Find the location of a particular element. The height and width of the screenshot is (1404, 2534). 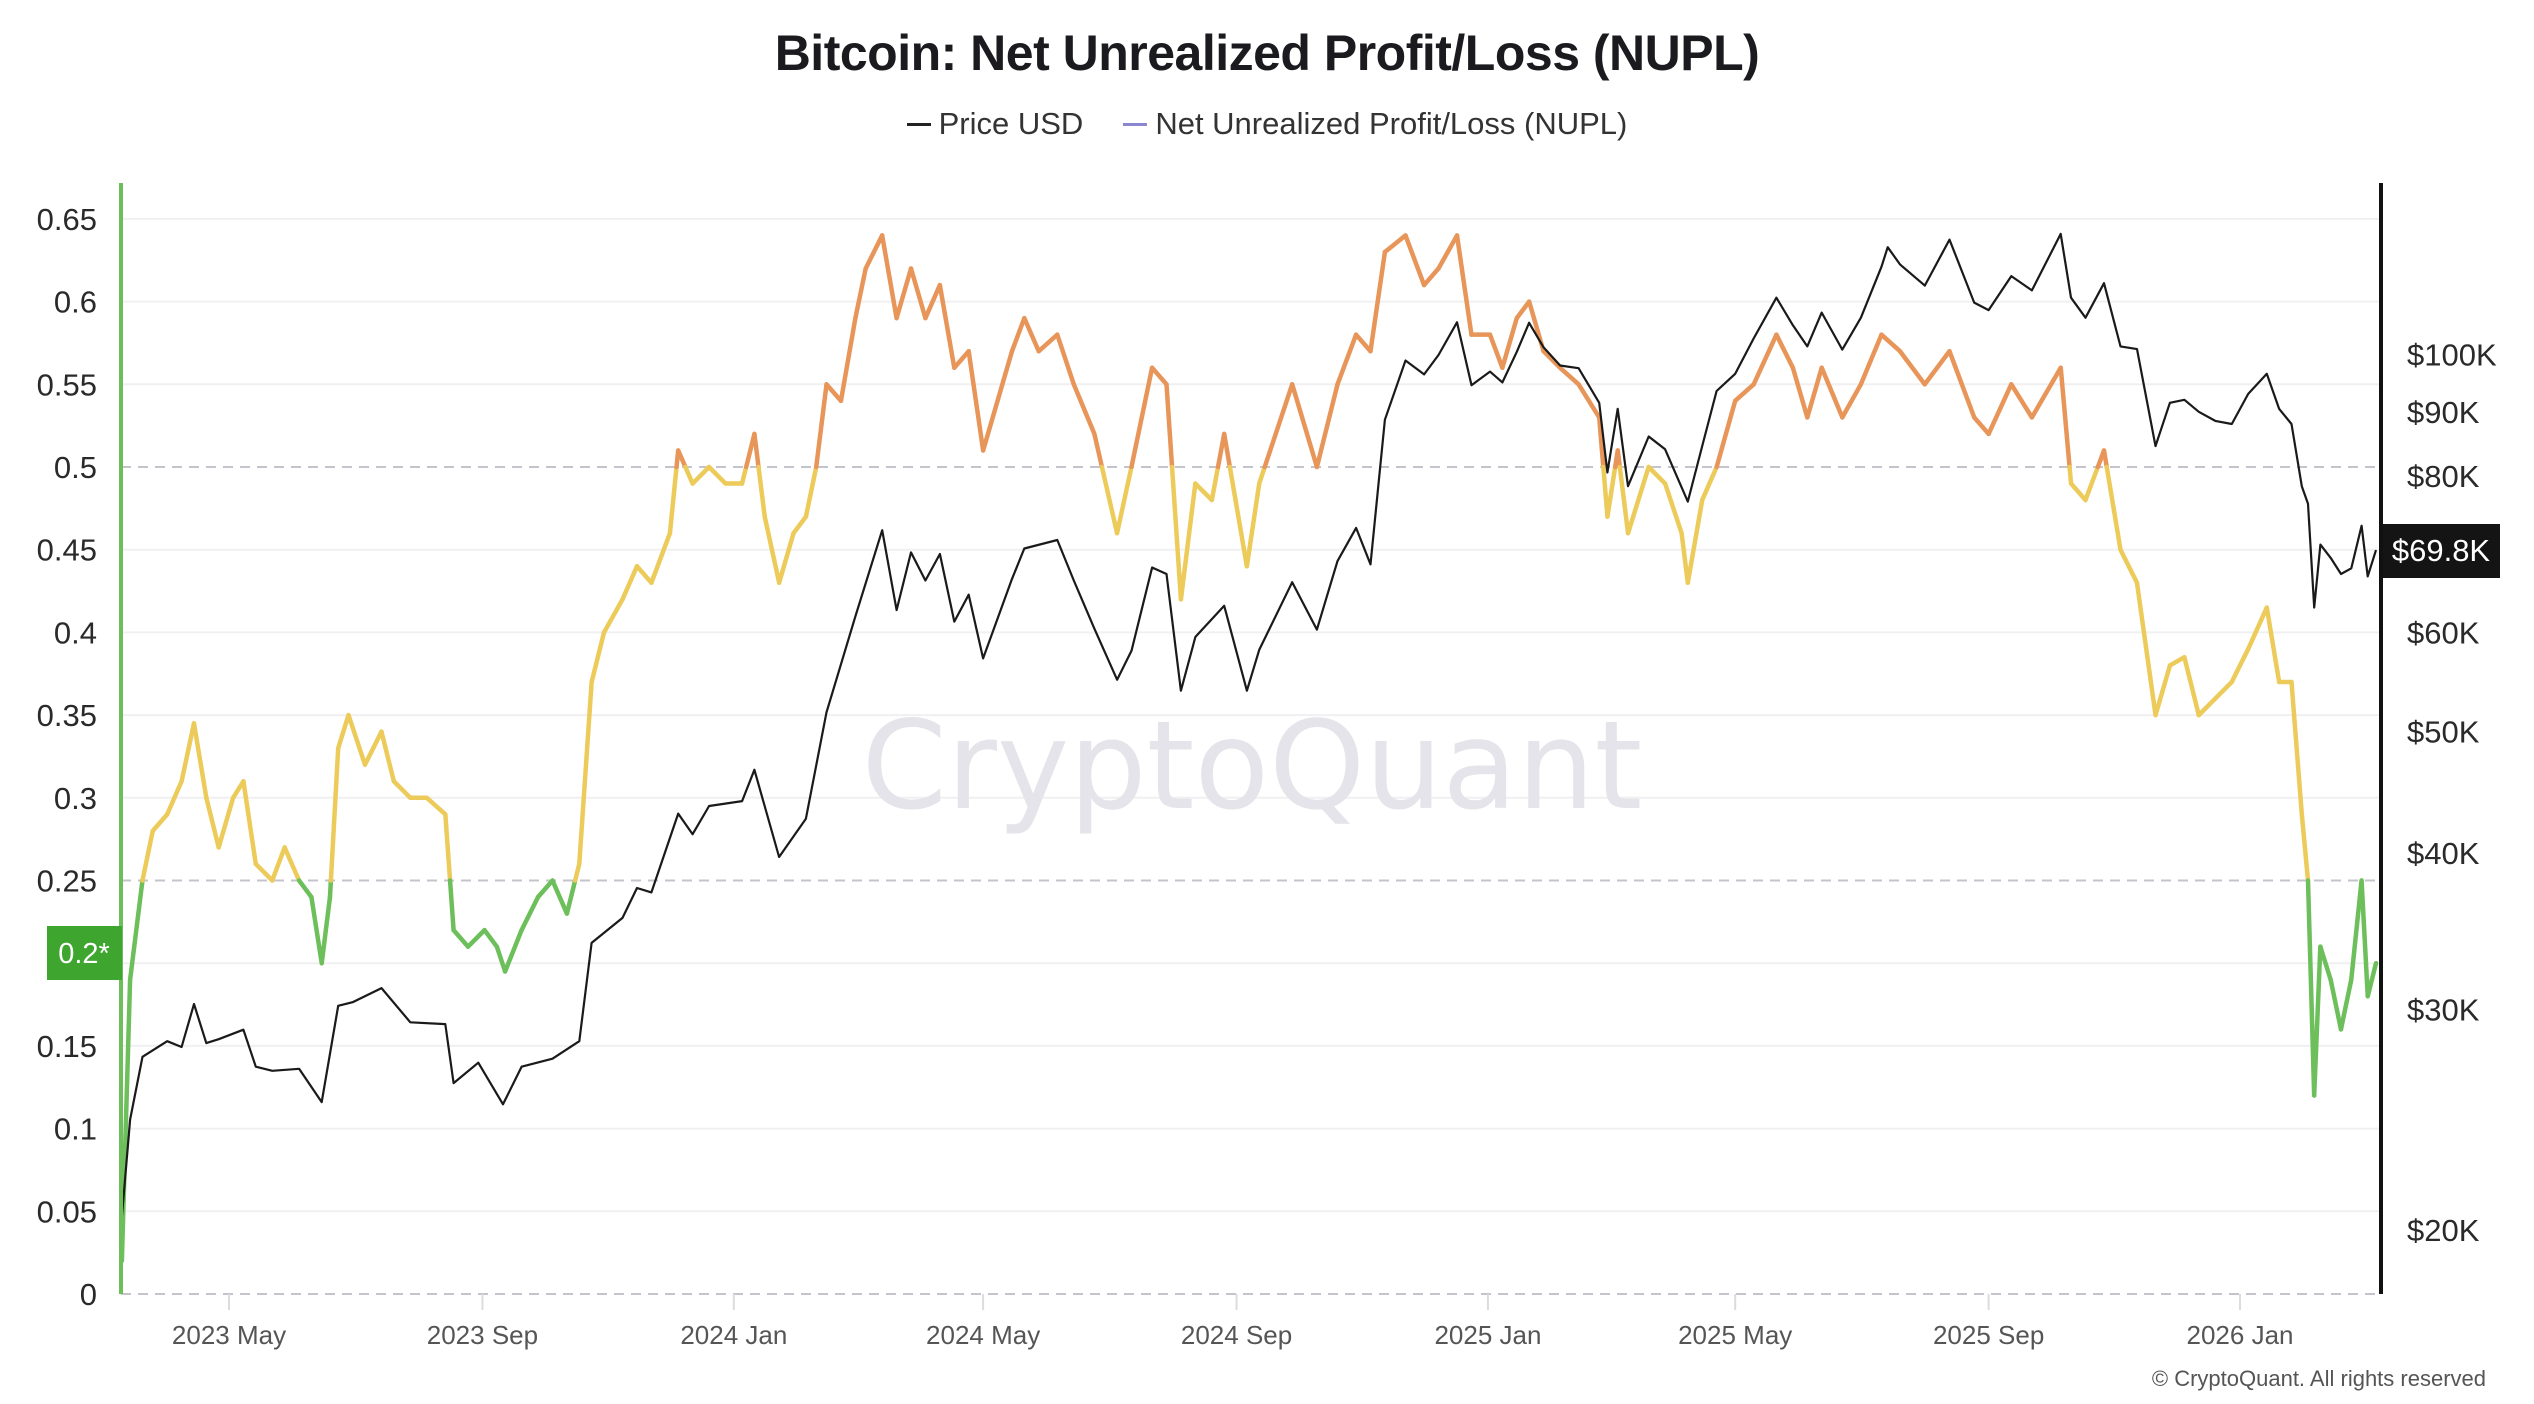

left-tick-label: 0.6 is located at coordinates (75, 302).